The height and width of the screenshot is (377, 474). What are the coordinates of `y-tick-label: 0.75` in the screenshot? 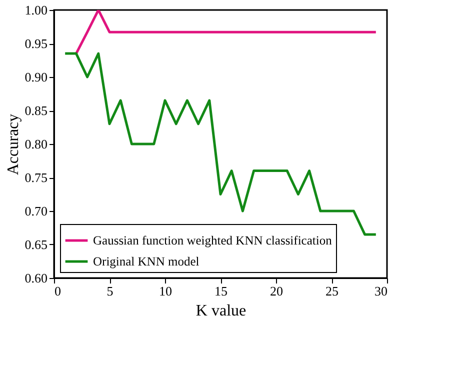 It's located at (36, 177).